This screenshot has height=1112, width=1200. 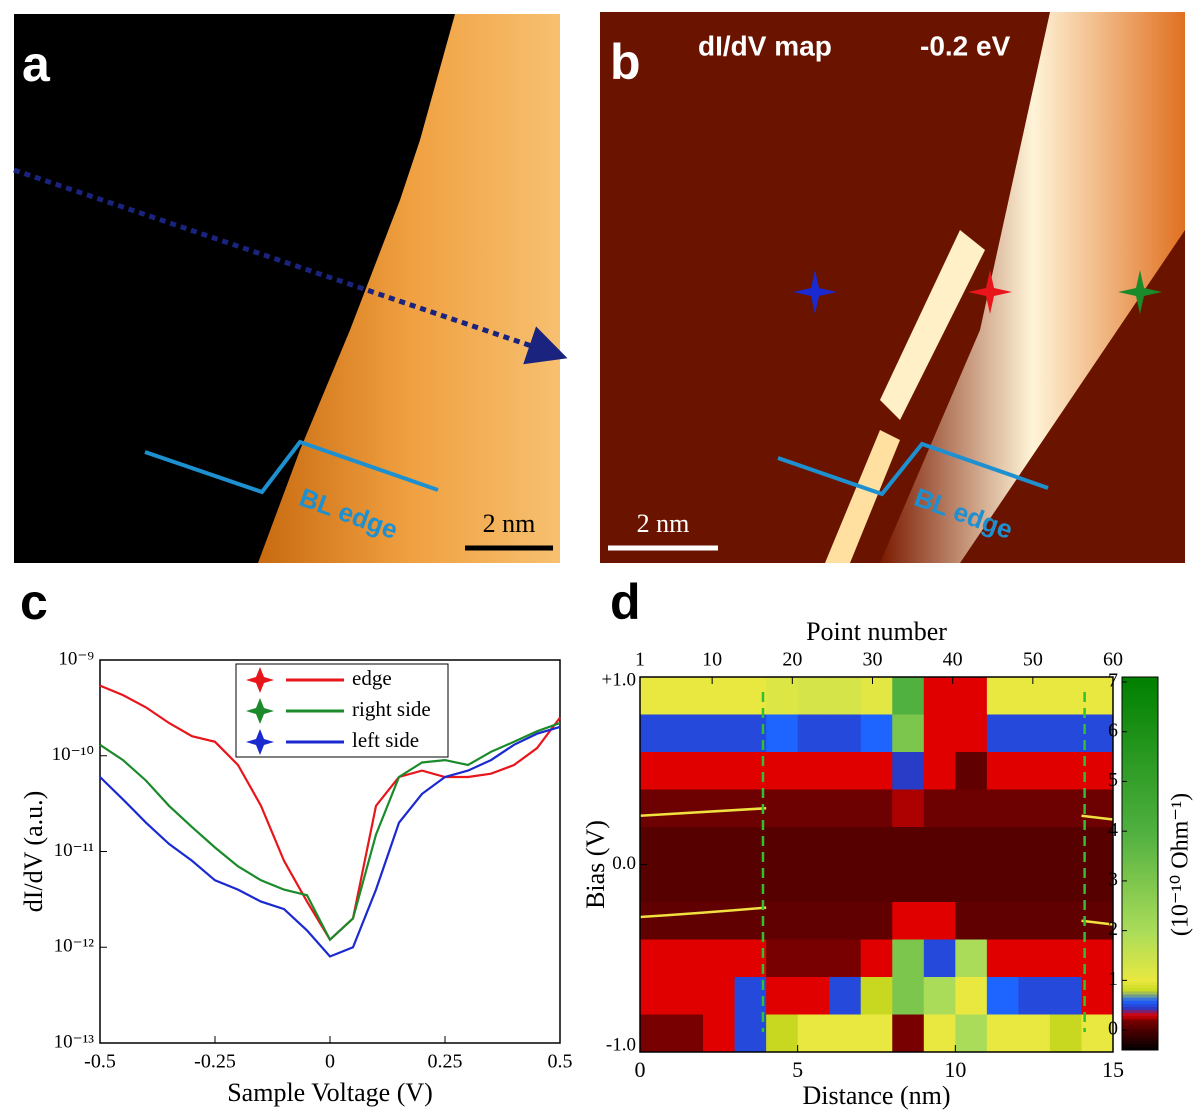 I want to click on map-energy: -0.2 eV, so click(x=965, y=45).